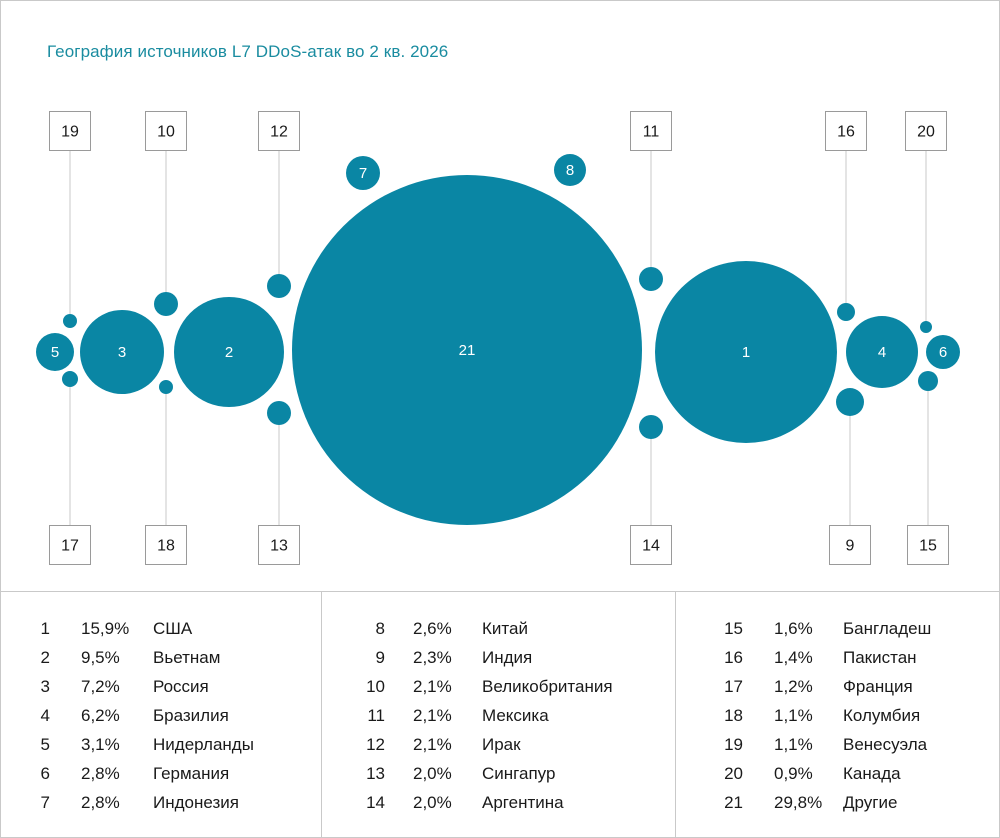 The height and width of the screenshot is (838, 1000). I want to click on legend-rank: 17, so click(733, 686).